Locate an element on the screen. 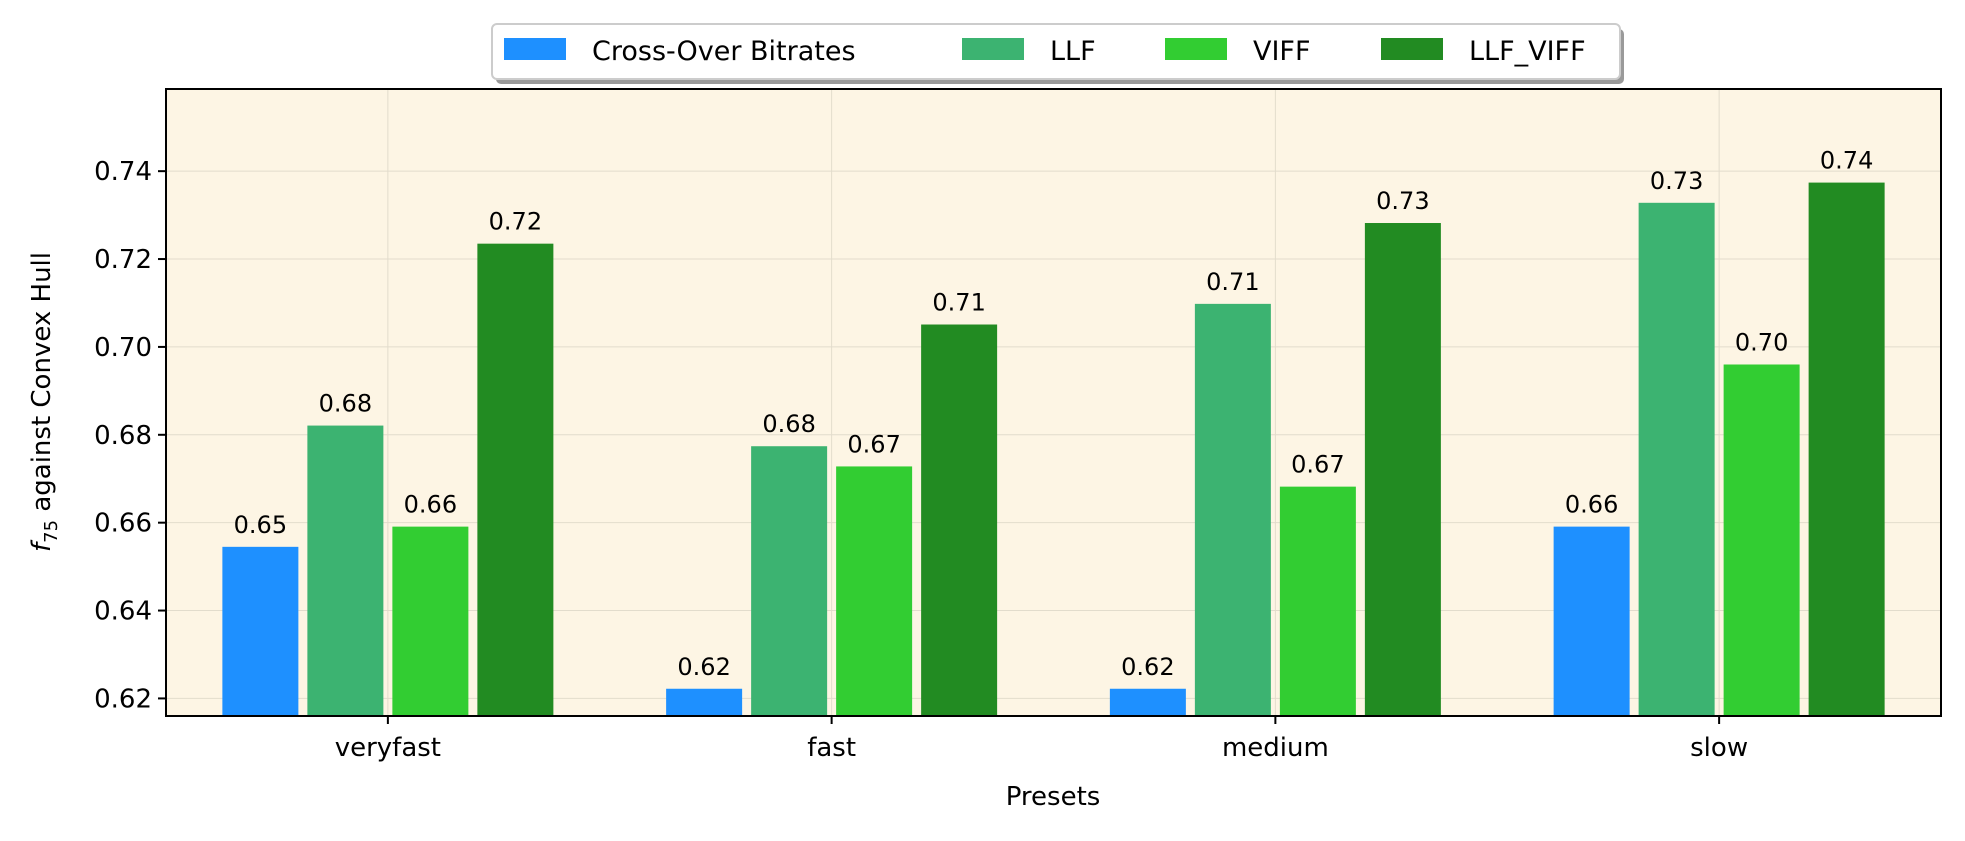 Image resolution: width=1965 pixels, height=841 pixels. x-tick-label: slow is located at coordinates (1719, 748).